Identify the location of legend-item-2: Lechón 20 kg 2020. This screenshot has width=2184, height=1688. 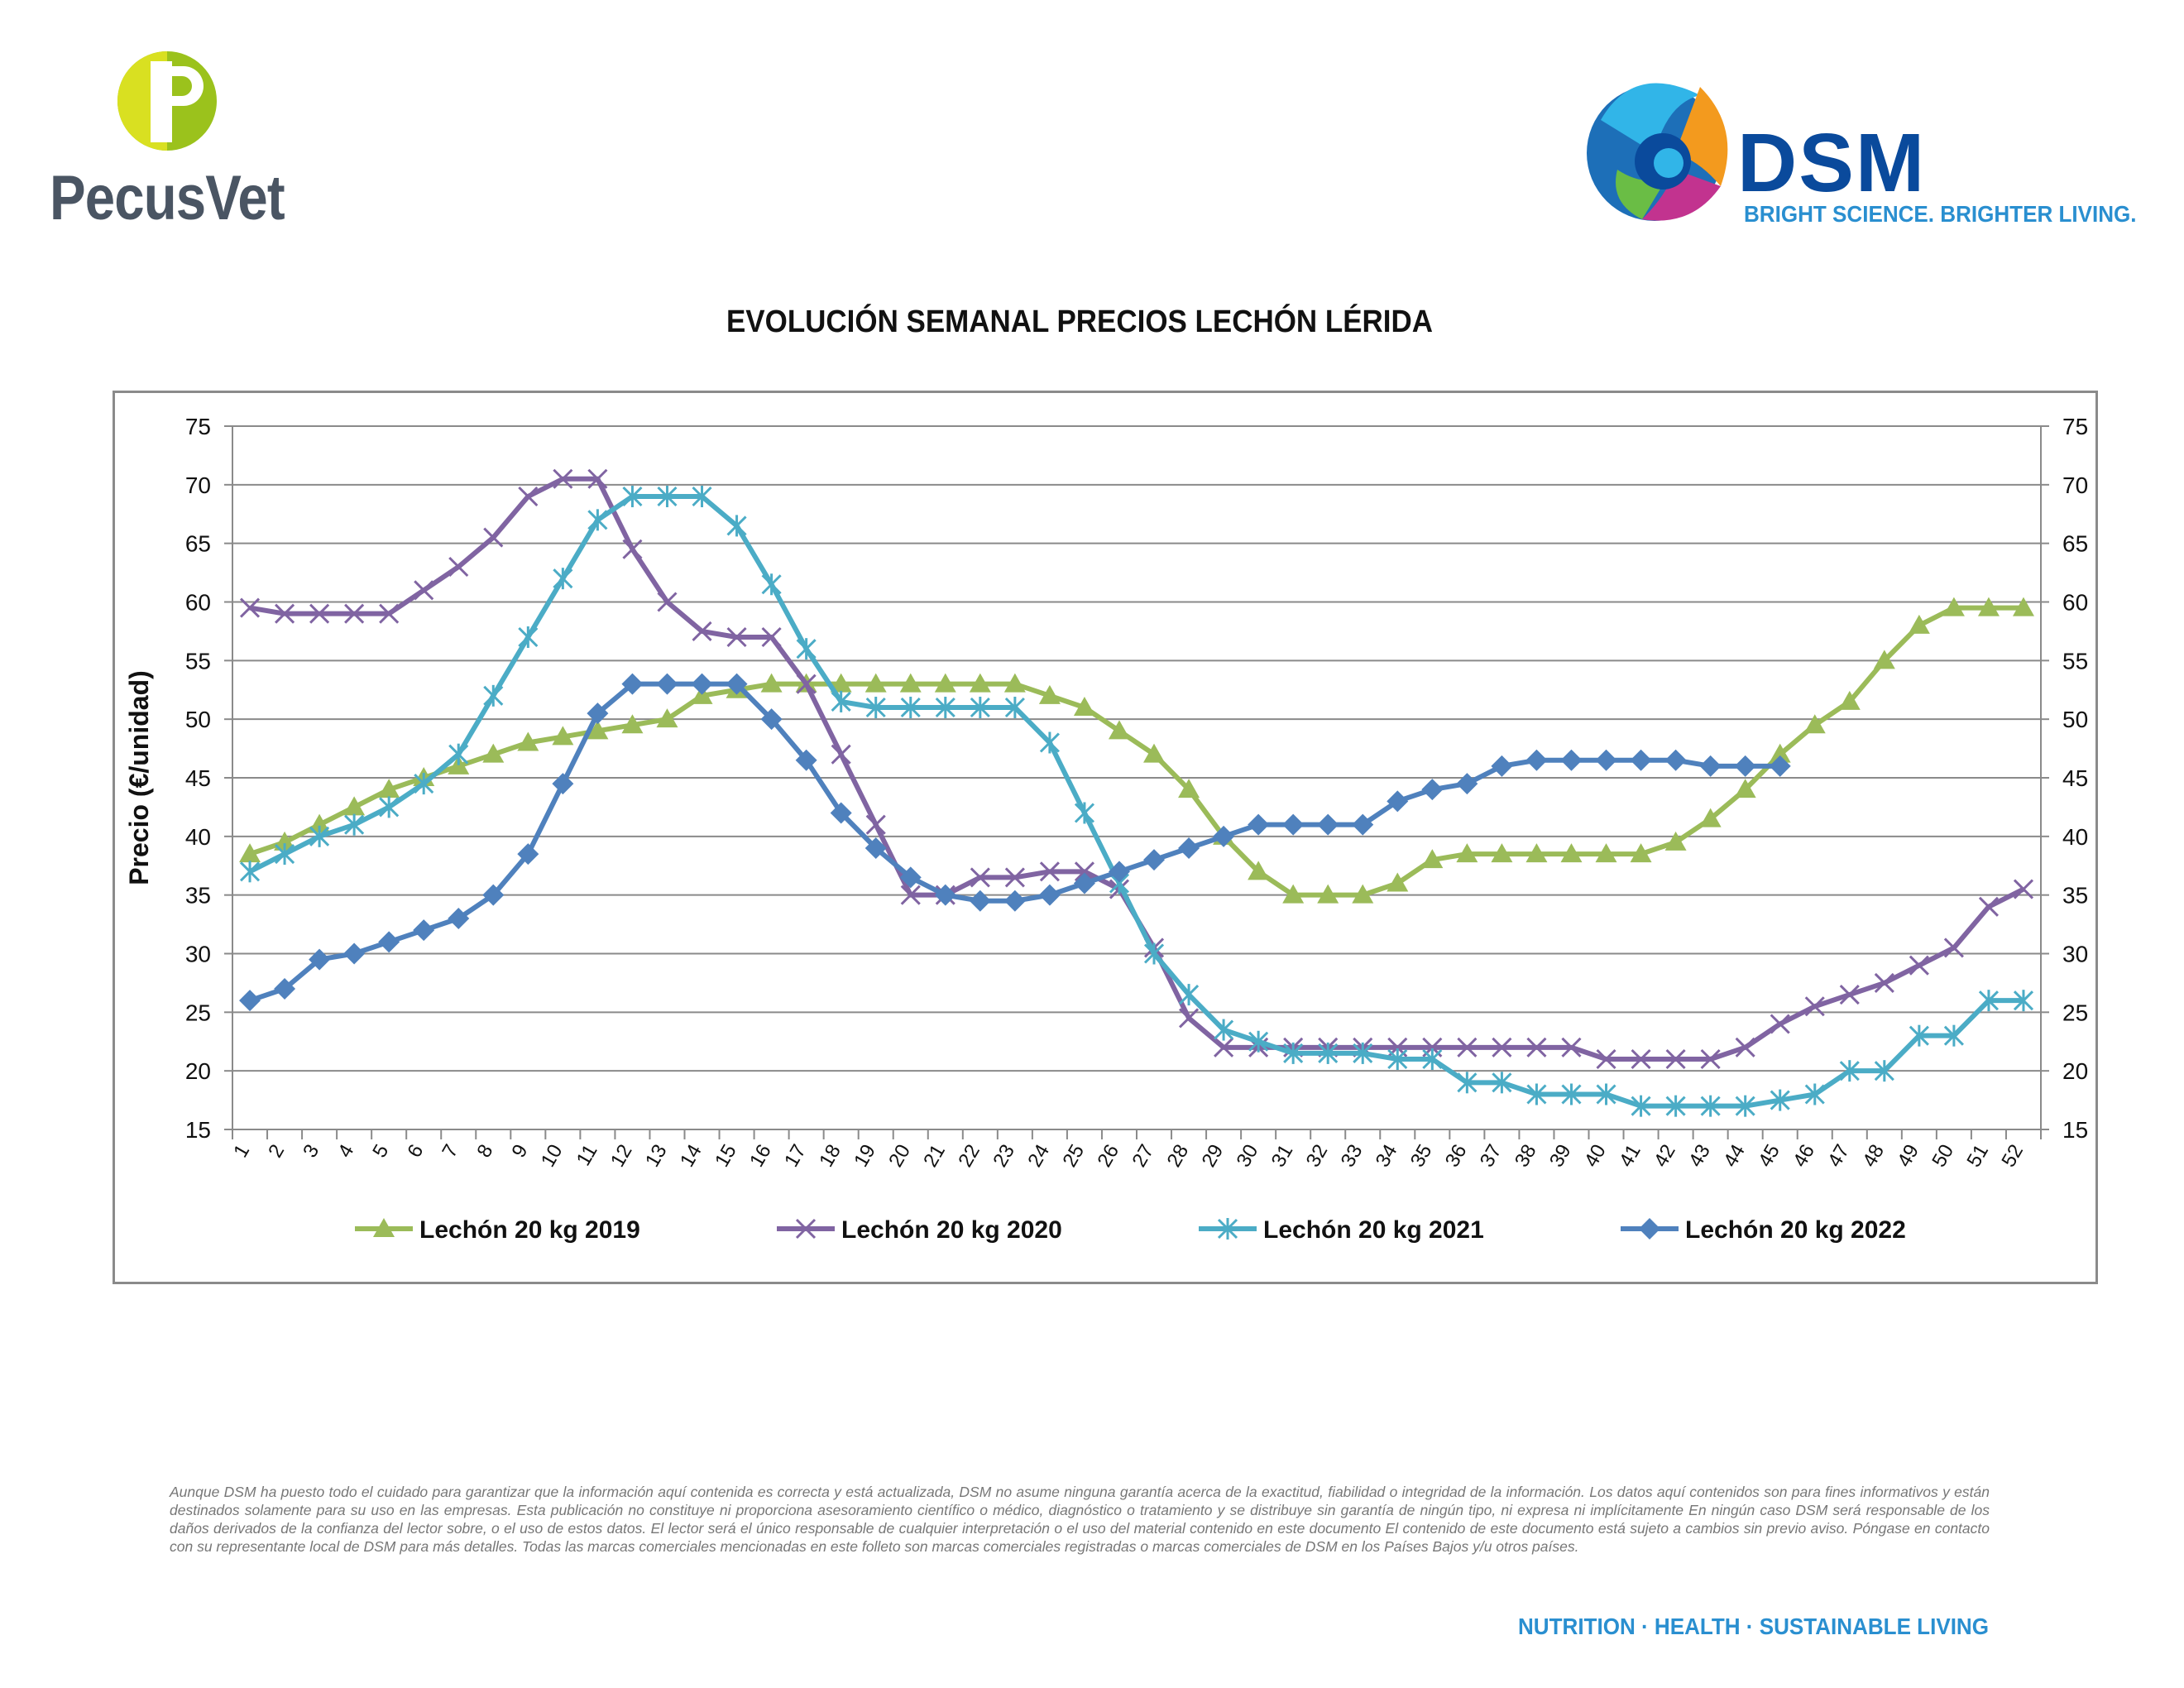
(919, 1230).